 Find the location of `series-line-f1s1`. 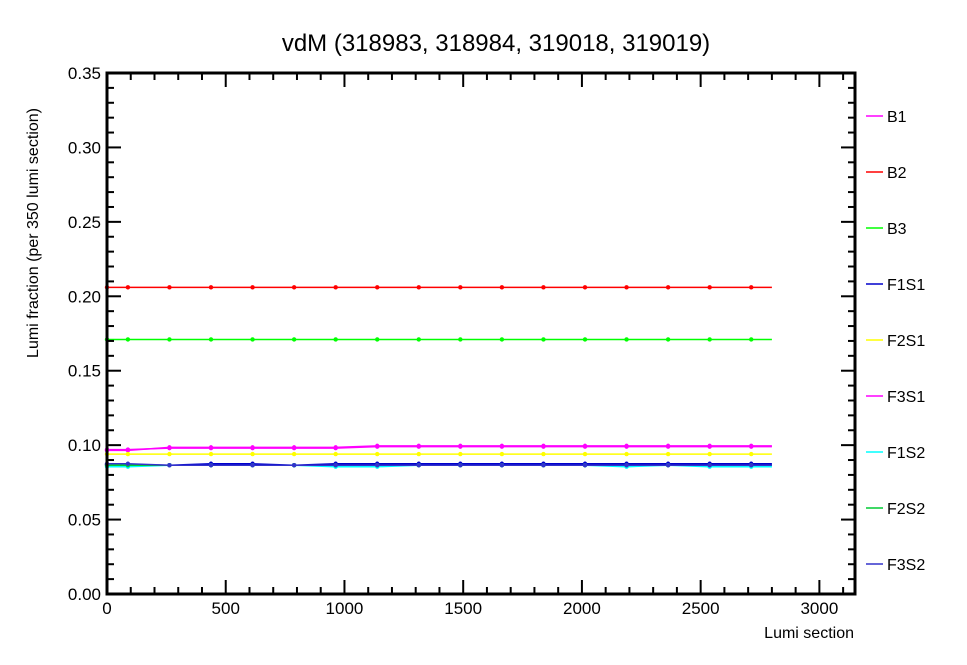

series-line-f1s1 is located at coordinates (439, 464).